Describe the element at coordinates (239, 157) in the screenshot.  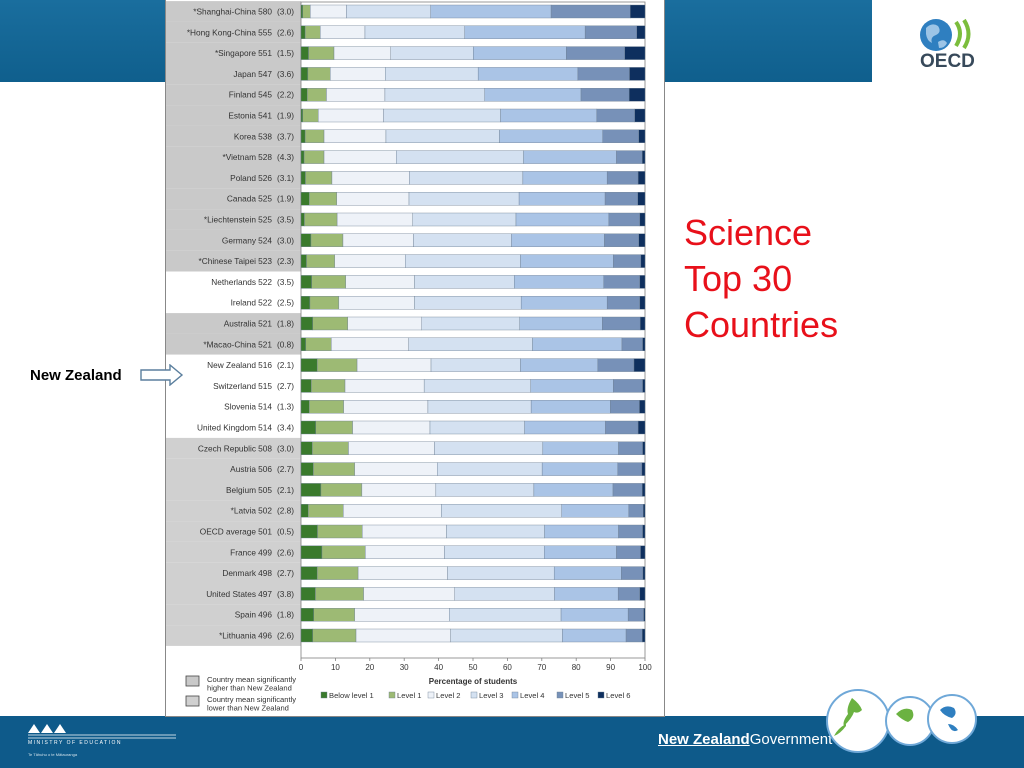
I see `row-country-label: *Vietnam` at that location.